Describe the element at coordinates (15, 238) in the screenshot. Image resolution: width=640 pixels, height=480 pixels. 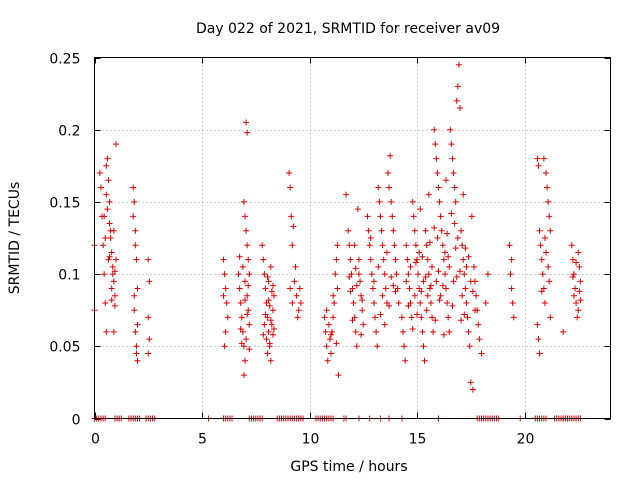
I see `y-axis-label: SRMTID / TECUs` at that location.